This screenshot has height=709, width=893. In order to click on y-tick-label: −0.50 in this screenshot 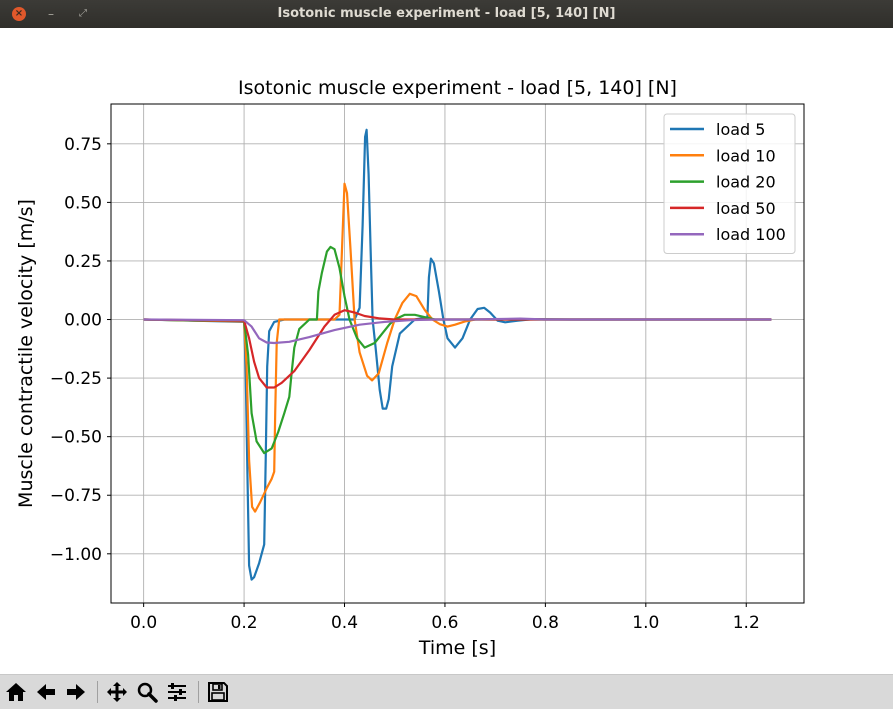, I will do `click(76, 438)`.